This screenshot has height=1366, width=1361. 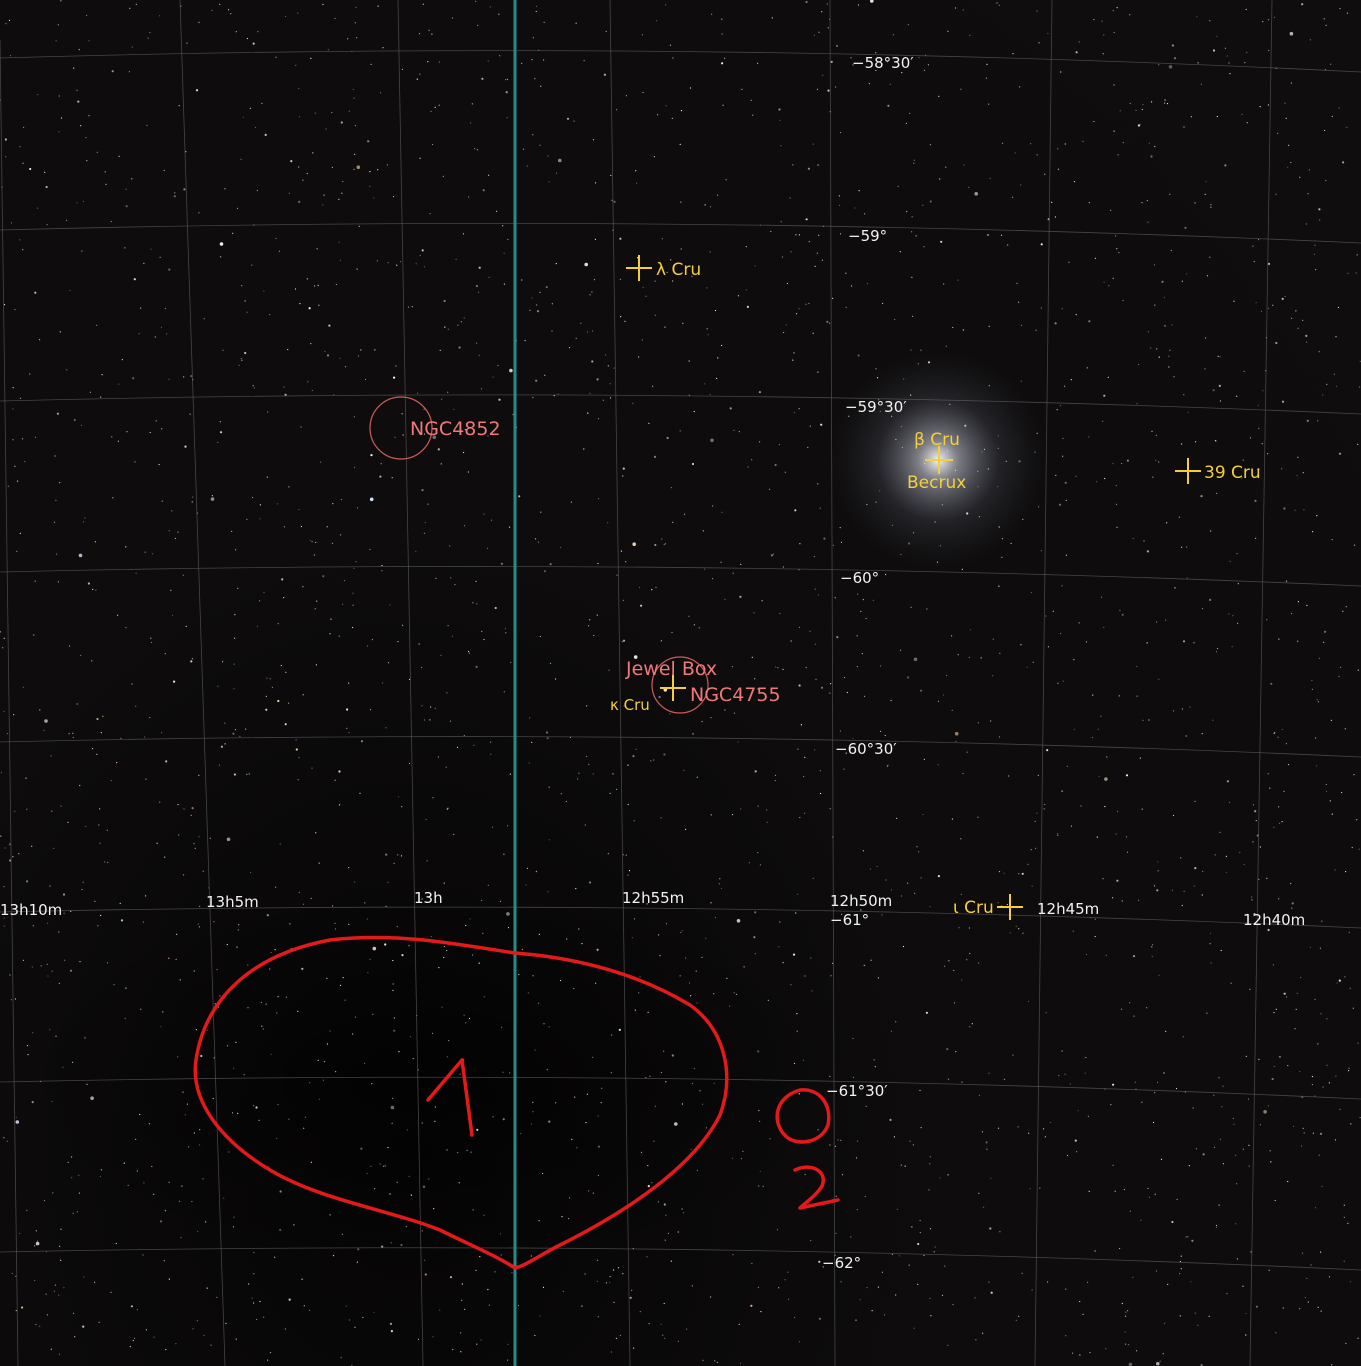 What do you see at coordinates (939, 460) in the screenshot?
I see `crosshair-icon` at bounding box center [939, 460].